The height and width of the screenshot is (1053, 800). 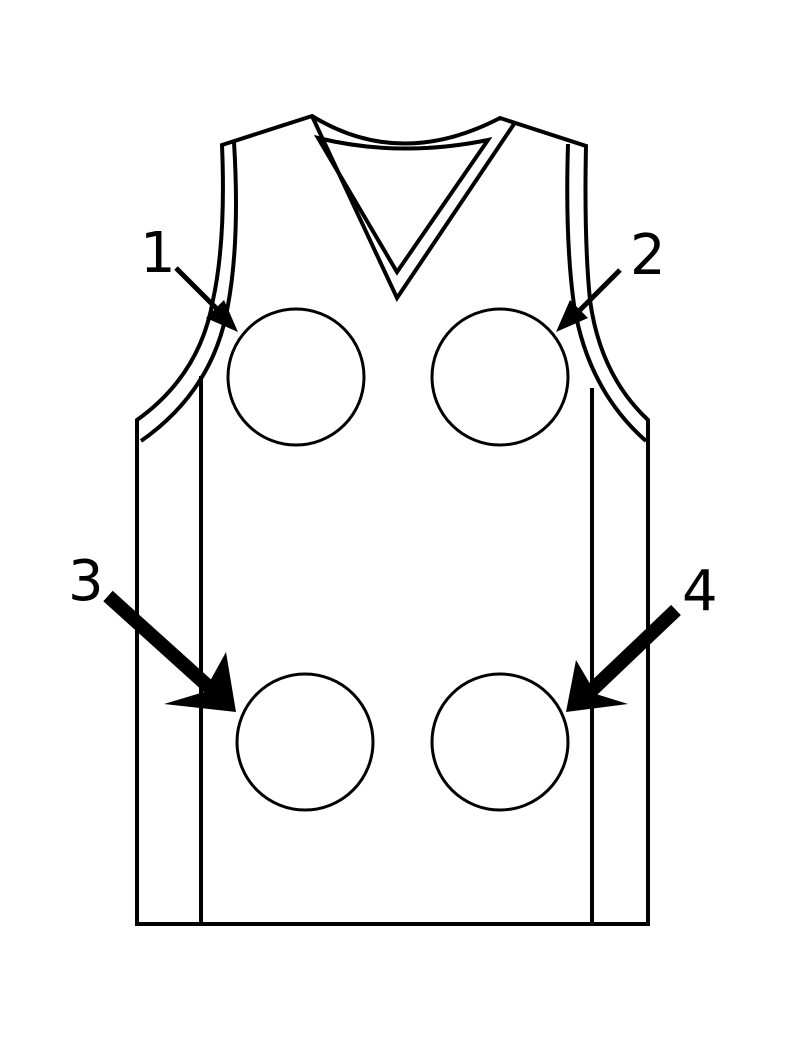 I want to click on spot-3-circle, so click(x=305, y=742).